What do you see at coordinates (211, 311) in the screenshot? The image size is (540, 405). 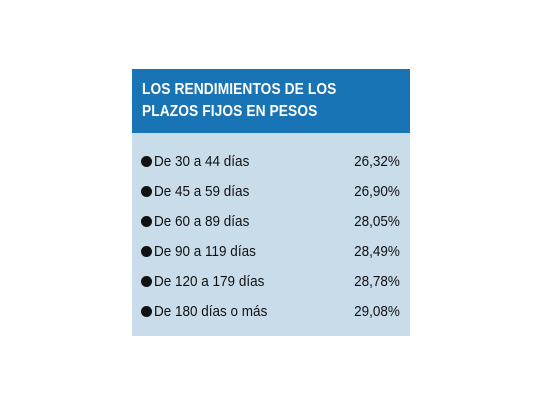 I see `row-label: De 180 días o más` at bounding box center [211, 311].